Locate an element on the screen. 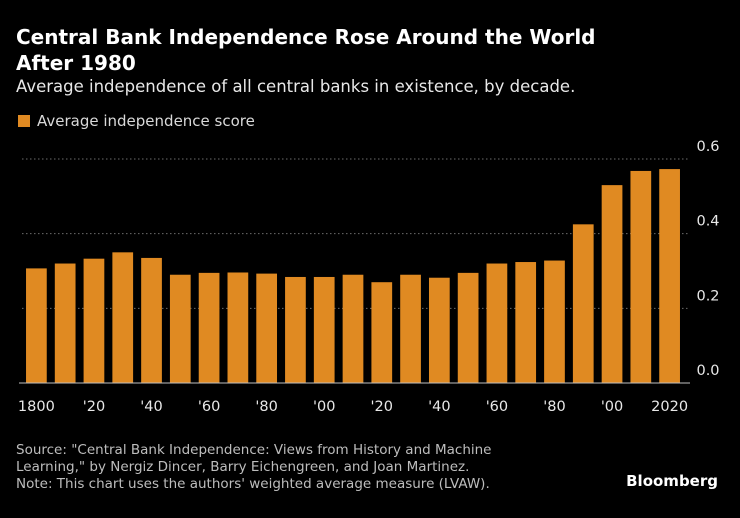 Image resolution: width=740 pixels, height=518 pixels. bar-1910 is located at coordinates (353, 328).